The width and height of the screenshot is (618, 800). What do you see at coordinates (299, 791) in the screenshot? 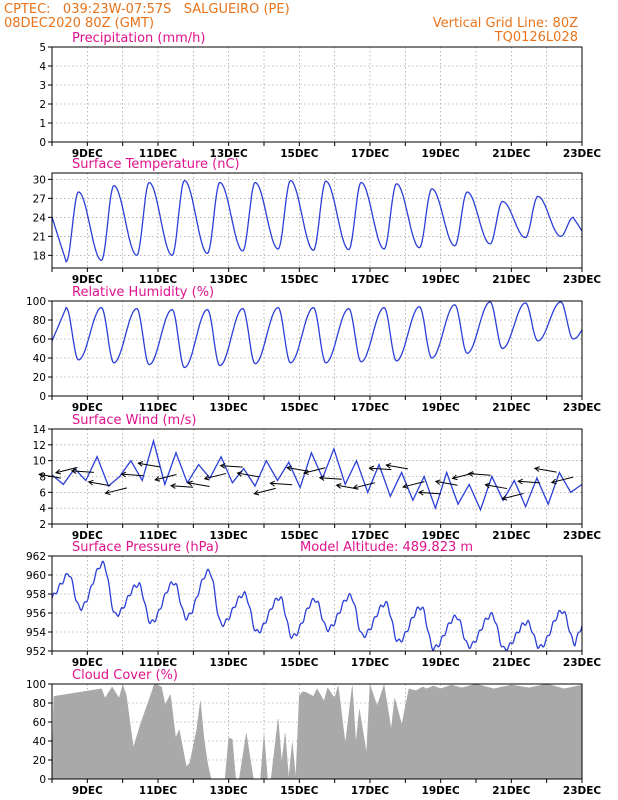
I see `cloud-xtick-label: 15DEC` at bounding box center [299, 791].